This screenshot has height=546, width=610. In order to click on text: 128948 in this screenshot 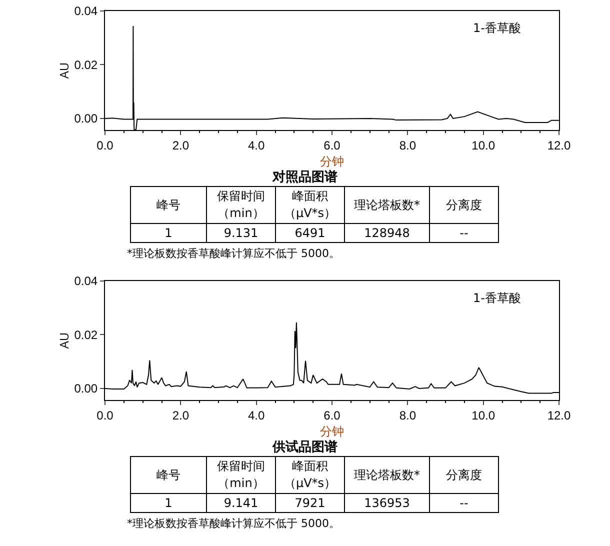, I will do `click(387, 233)`.